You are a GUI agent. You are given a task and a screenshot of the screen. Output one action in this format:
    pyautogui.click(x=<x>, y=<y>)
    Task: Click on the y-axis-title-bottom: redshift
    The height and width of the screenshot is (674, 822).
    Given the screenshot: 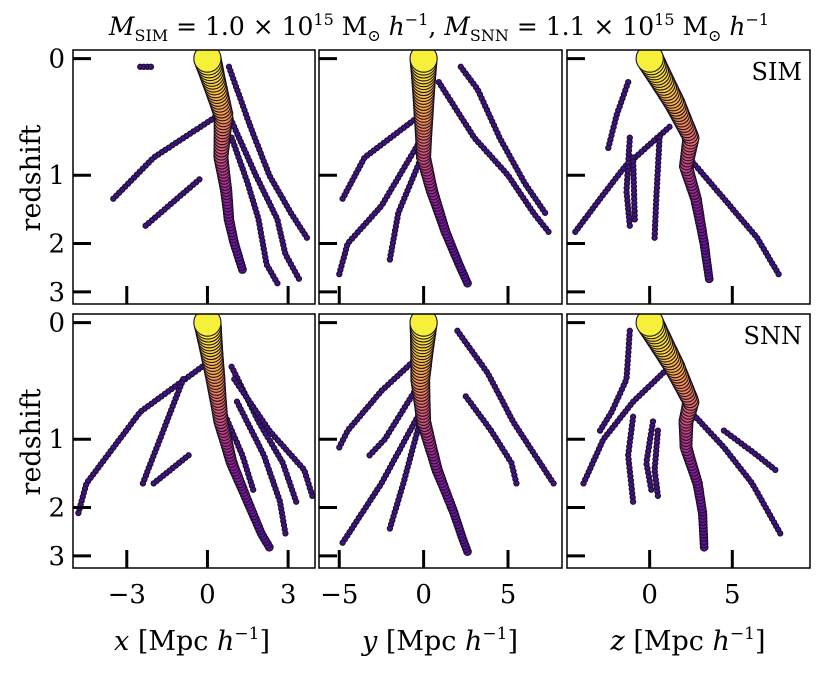 What is the action you would take?
    pyautogui.click(x=31, y=441)
    